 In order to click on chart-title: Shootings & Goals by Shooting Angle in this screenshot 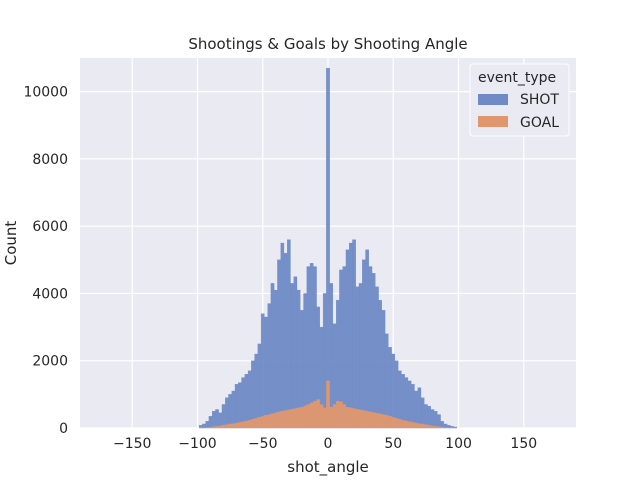, I will do `click(327, 44)`.